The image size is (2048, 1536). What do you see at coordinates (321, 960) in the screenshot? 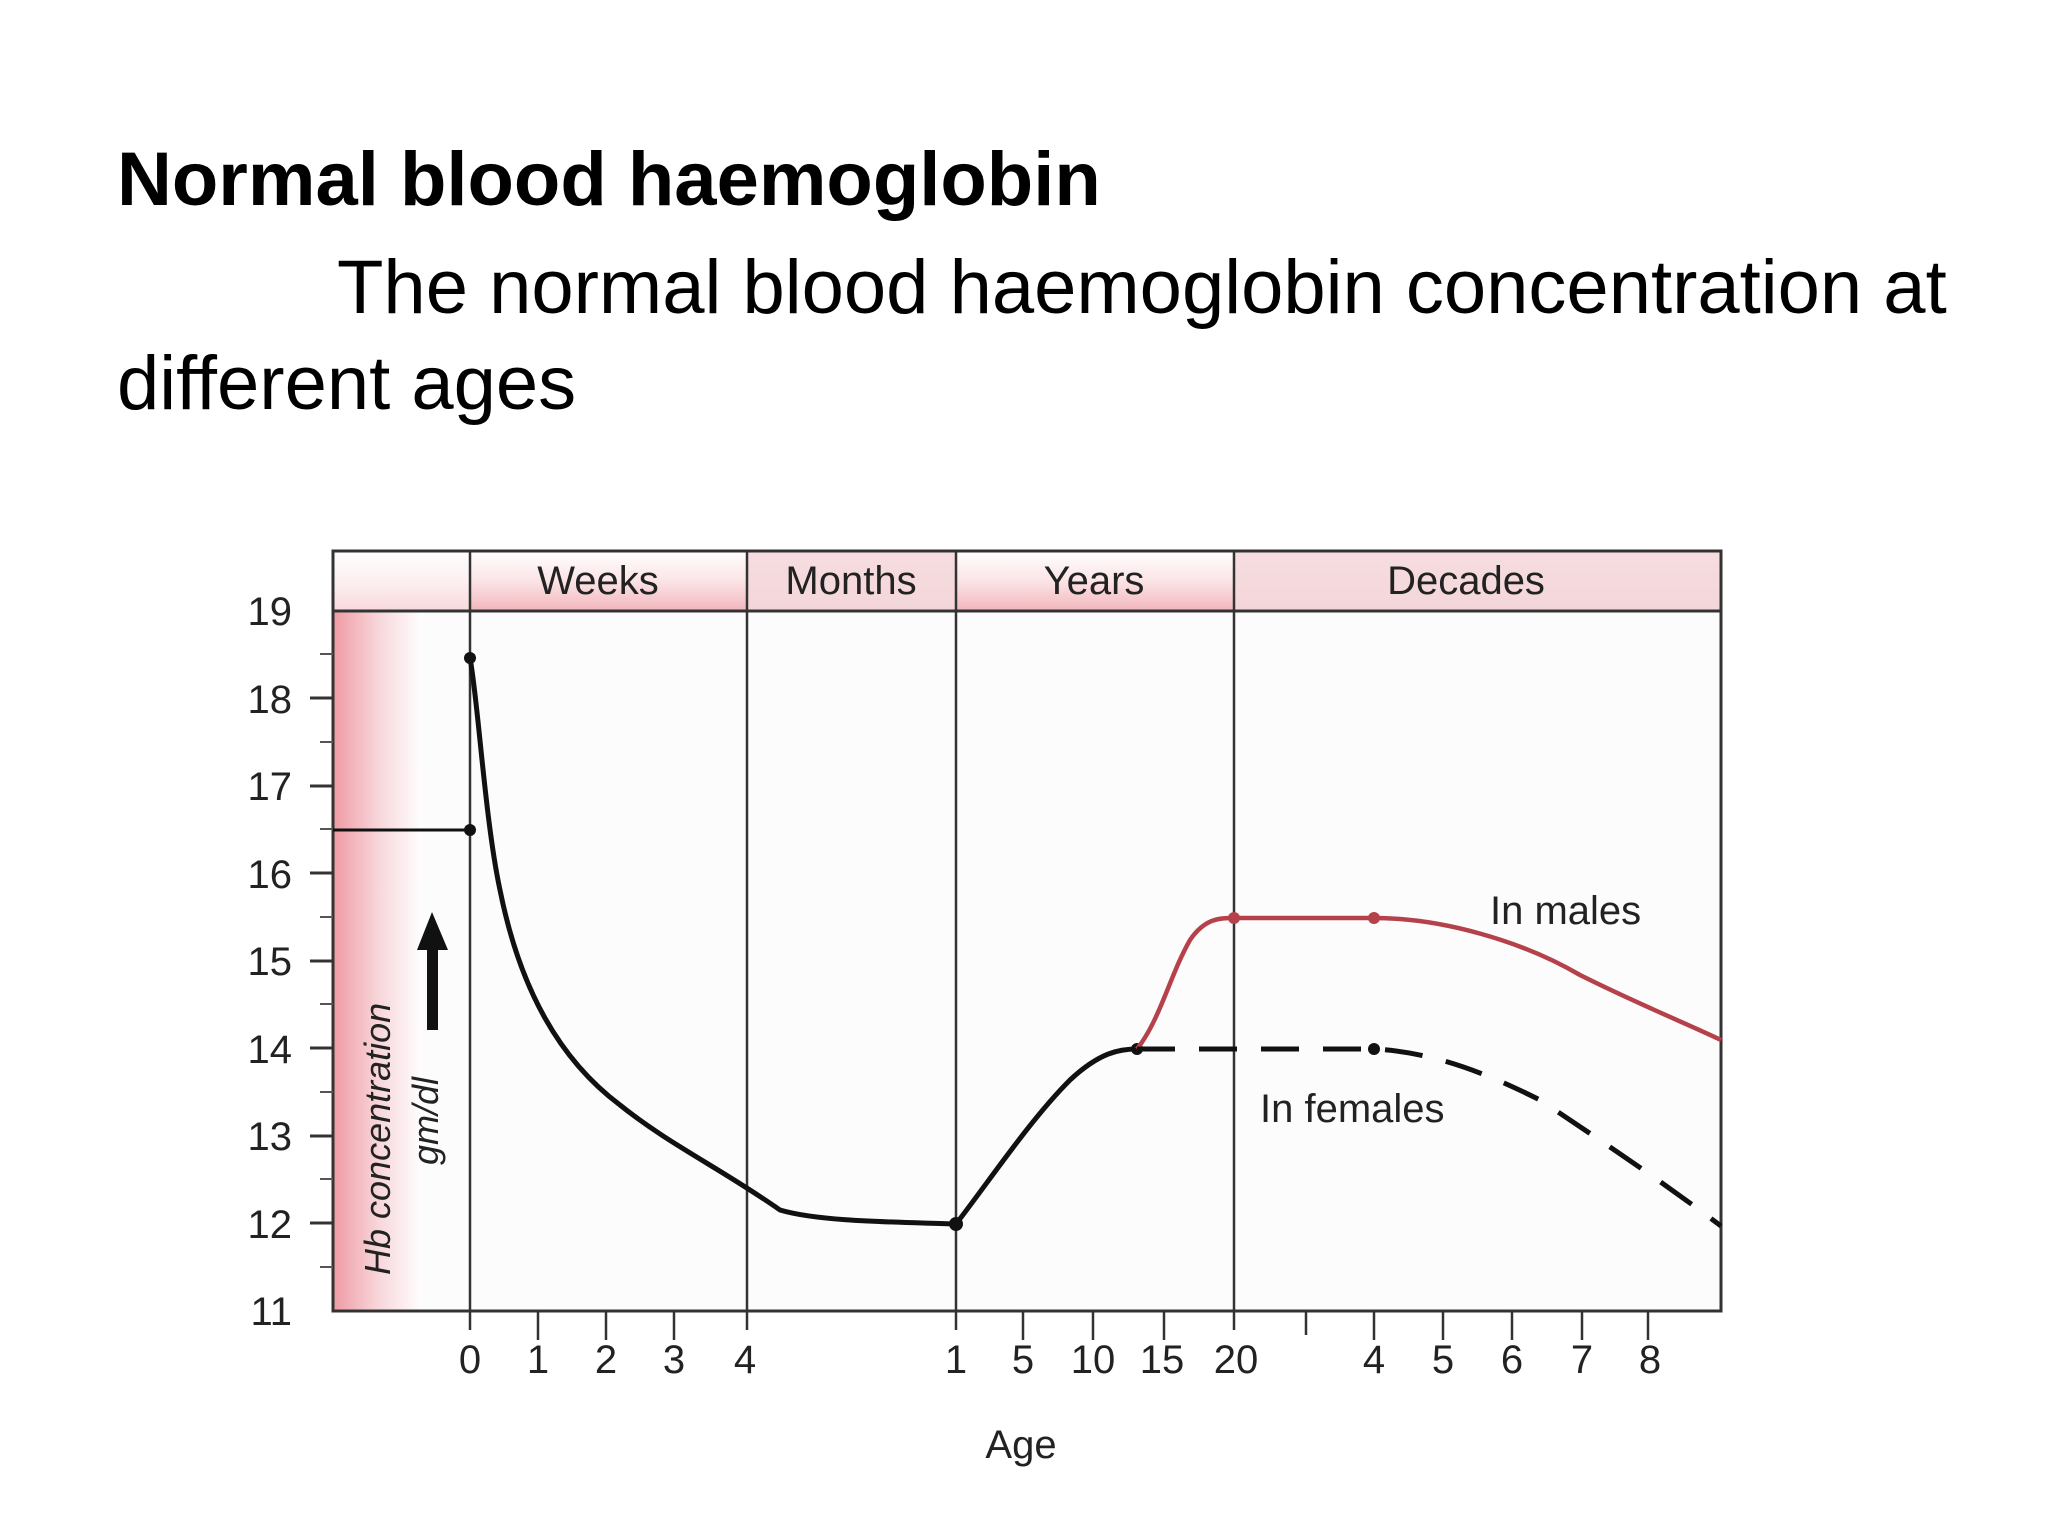
I see `y-axis-ticks` at bounding box center [321, 960].